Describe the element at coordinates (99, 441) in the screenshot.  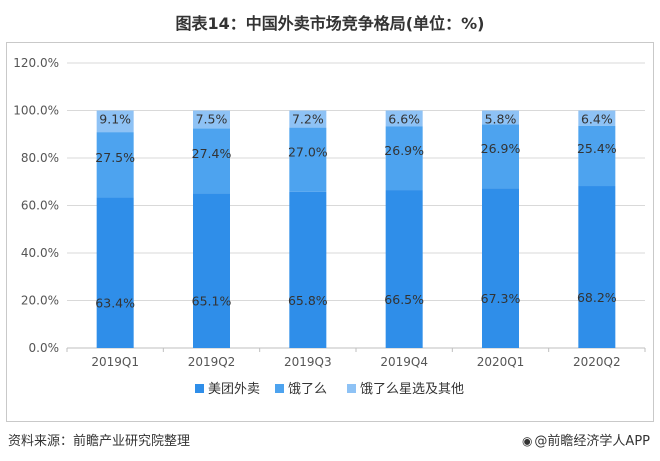
I see `source-note: 资料来源：前瞻产业研究院整理` at that location.